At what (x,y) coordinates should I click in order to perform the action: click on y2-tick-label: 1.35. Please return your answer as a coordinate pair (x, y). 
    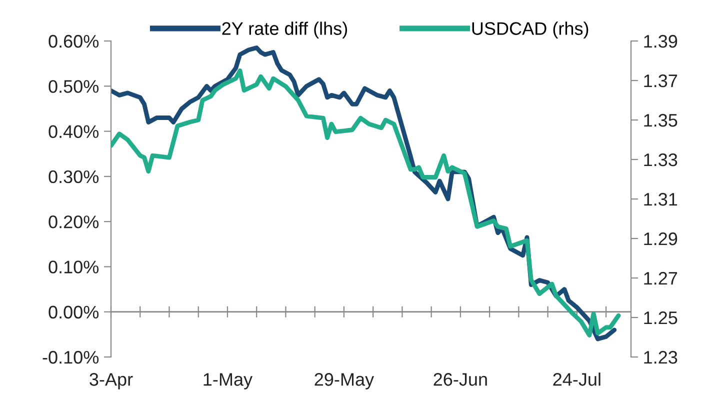
    Looking at the image, I should click on (661, 120).